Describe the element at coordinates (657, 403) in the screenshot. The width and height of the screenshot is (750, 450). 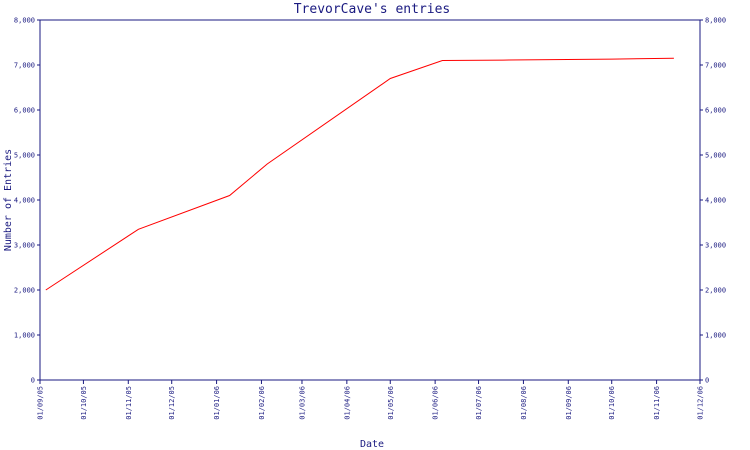
I see `x-tick-label: 01/11/06` at that location.